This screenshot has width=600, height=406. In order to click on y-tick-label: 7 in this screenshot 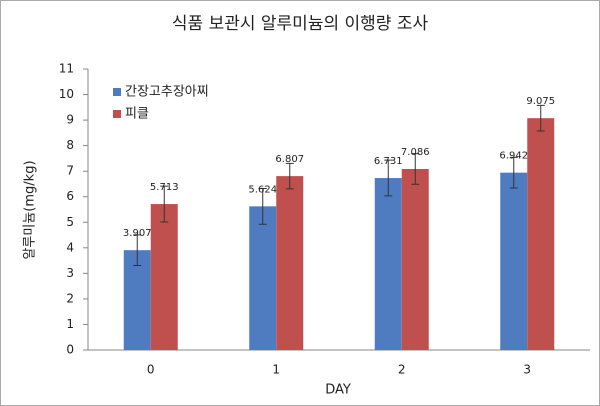, I will do `click(70, 171)`.